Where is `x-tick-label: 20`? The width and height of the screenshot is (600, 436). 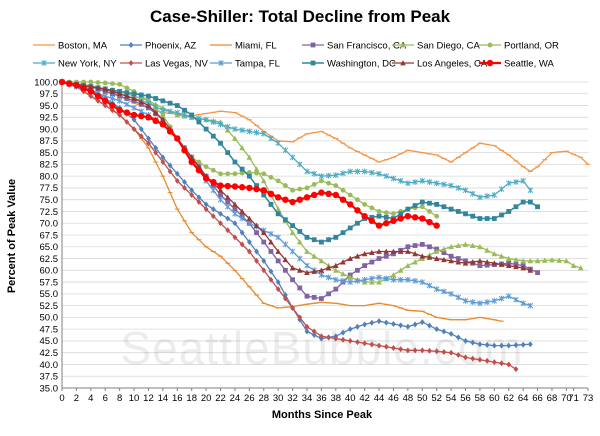
x-tick-label: 20 is located at coordinates (206, 398).